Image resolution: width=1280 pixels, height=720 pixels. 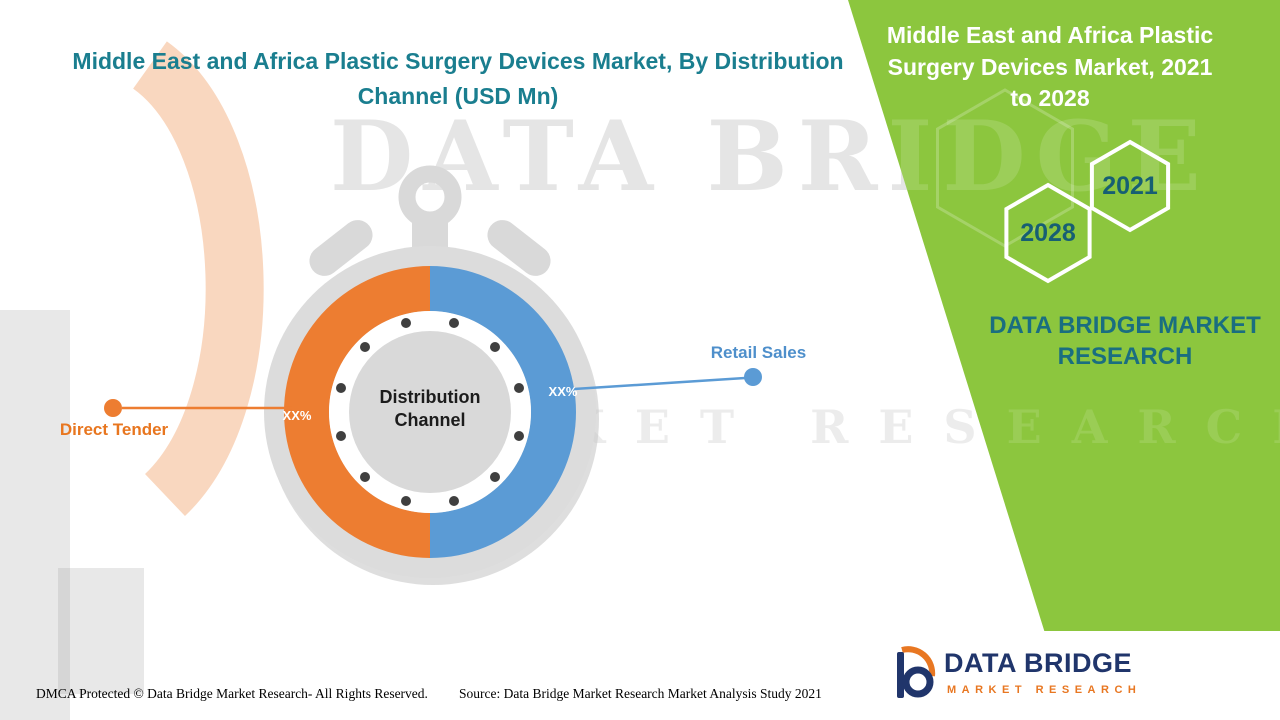 I want to click on retail-sales-callout-line, so click(x=659, y=383).